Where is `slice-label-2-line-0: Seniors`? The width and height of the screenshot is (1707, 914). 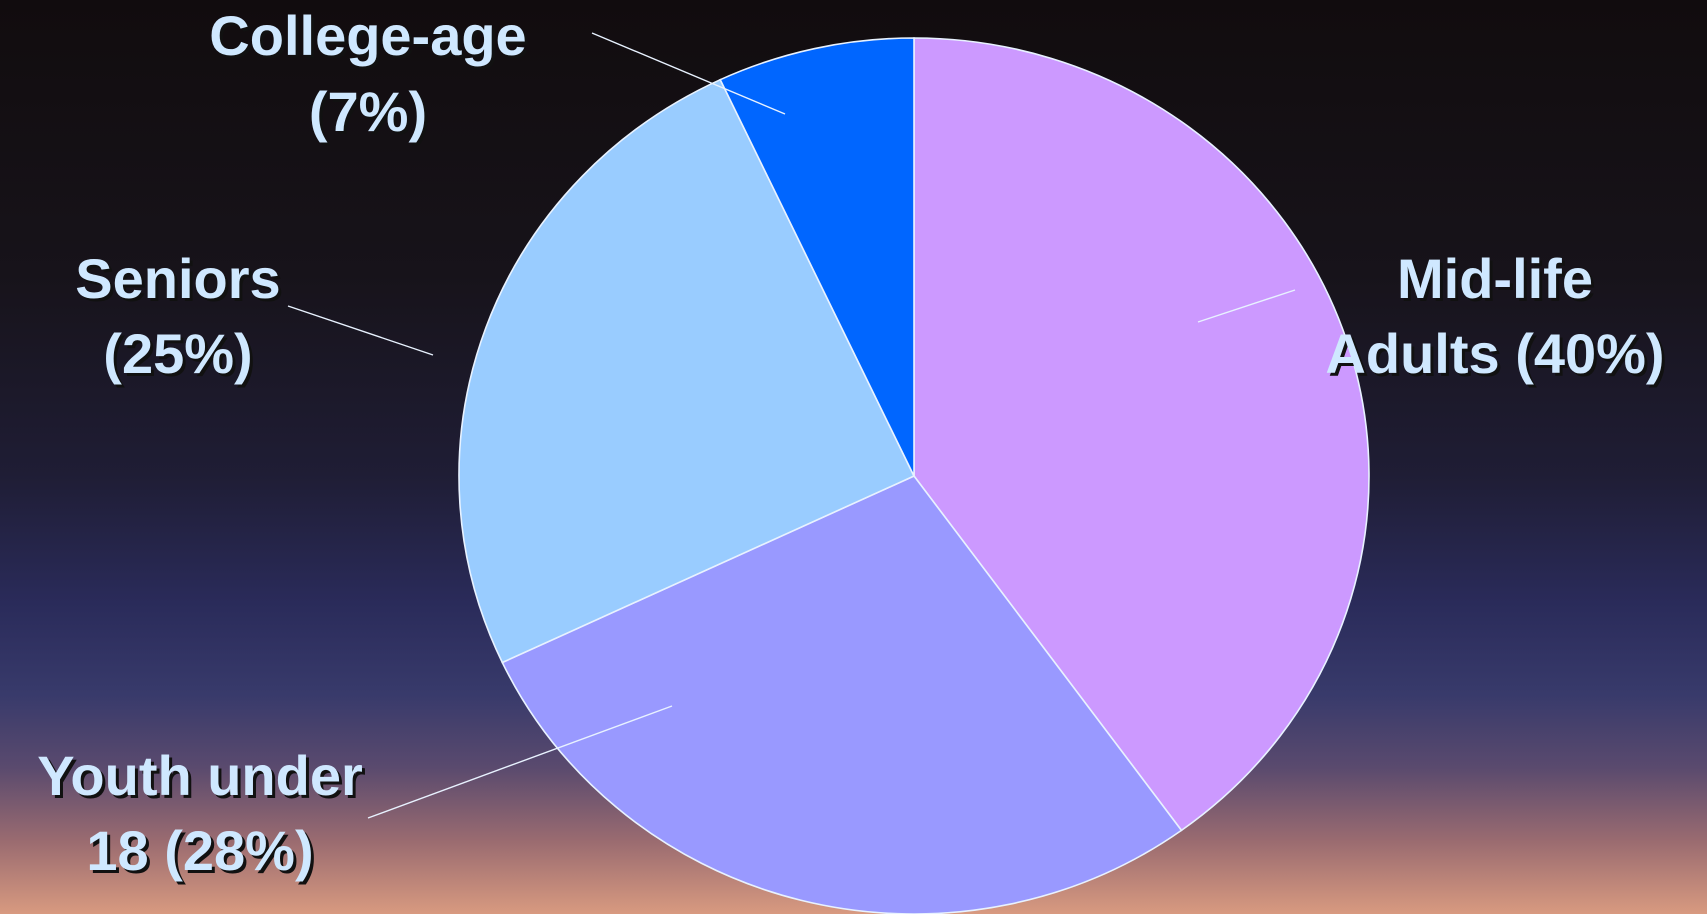 slice-label-2-line-0: Seniors is located at coordinates (177, 278).